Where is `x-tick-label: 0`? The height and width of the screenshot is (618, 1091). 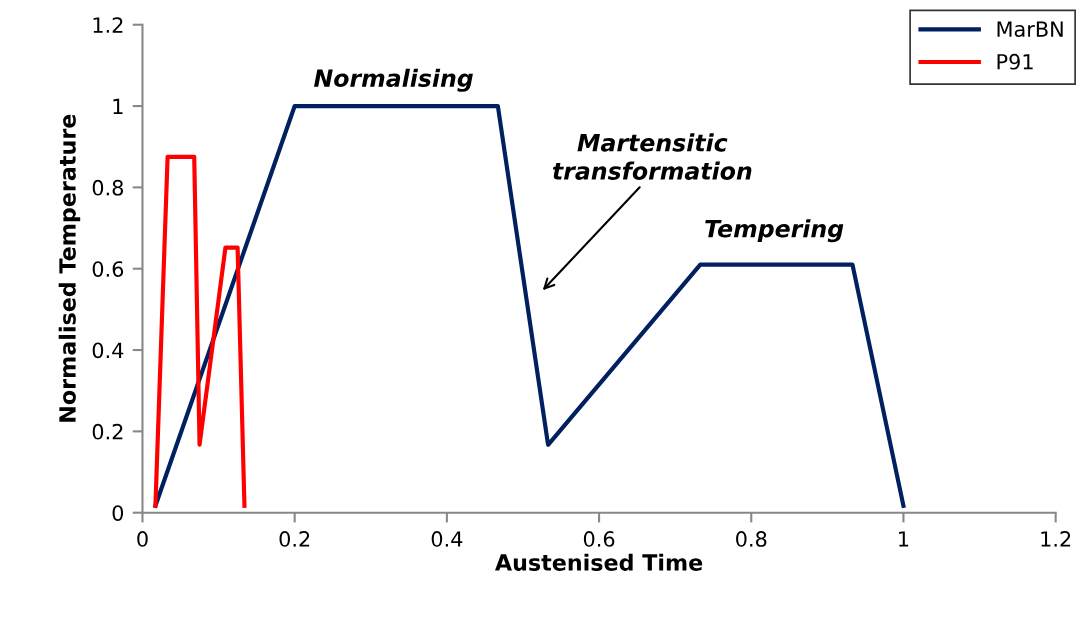
x-tick-label: 0 is located at coordinates (142, 539).